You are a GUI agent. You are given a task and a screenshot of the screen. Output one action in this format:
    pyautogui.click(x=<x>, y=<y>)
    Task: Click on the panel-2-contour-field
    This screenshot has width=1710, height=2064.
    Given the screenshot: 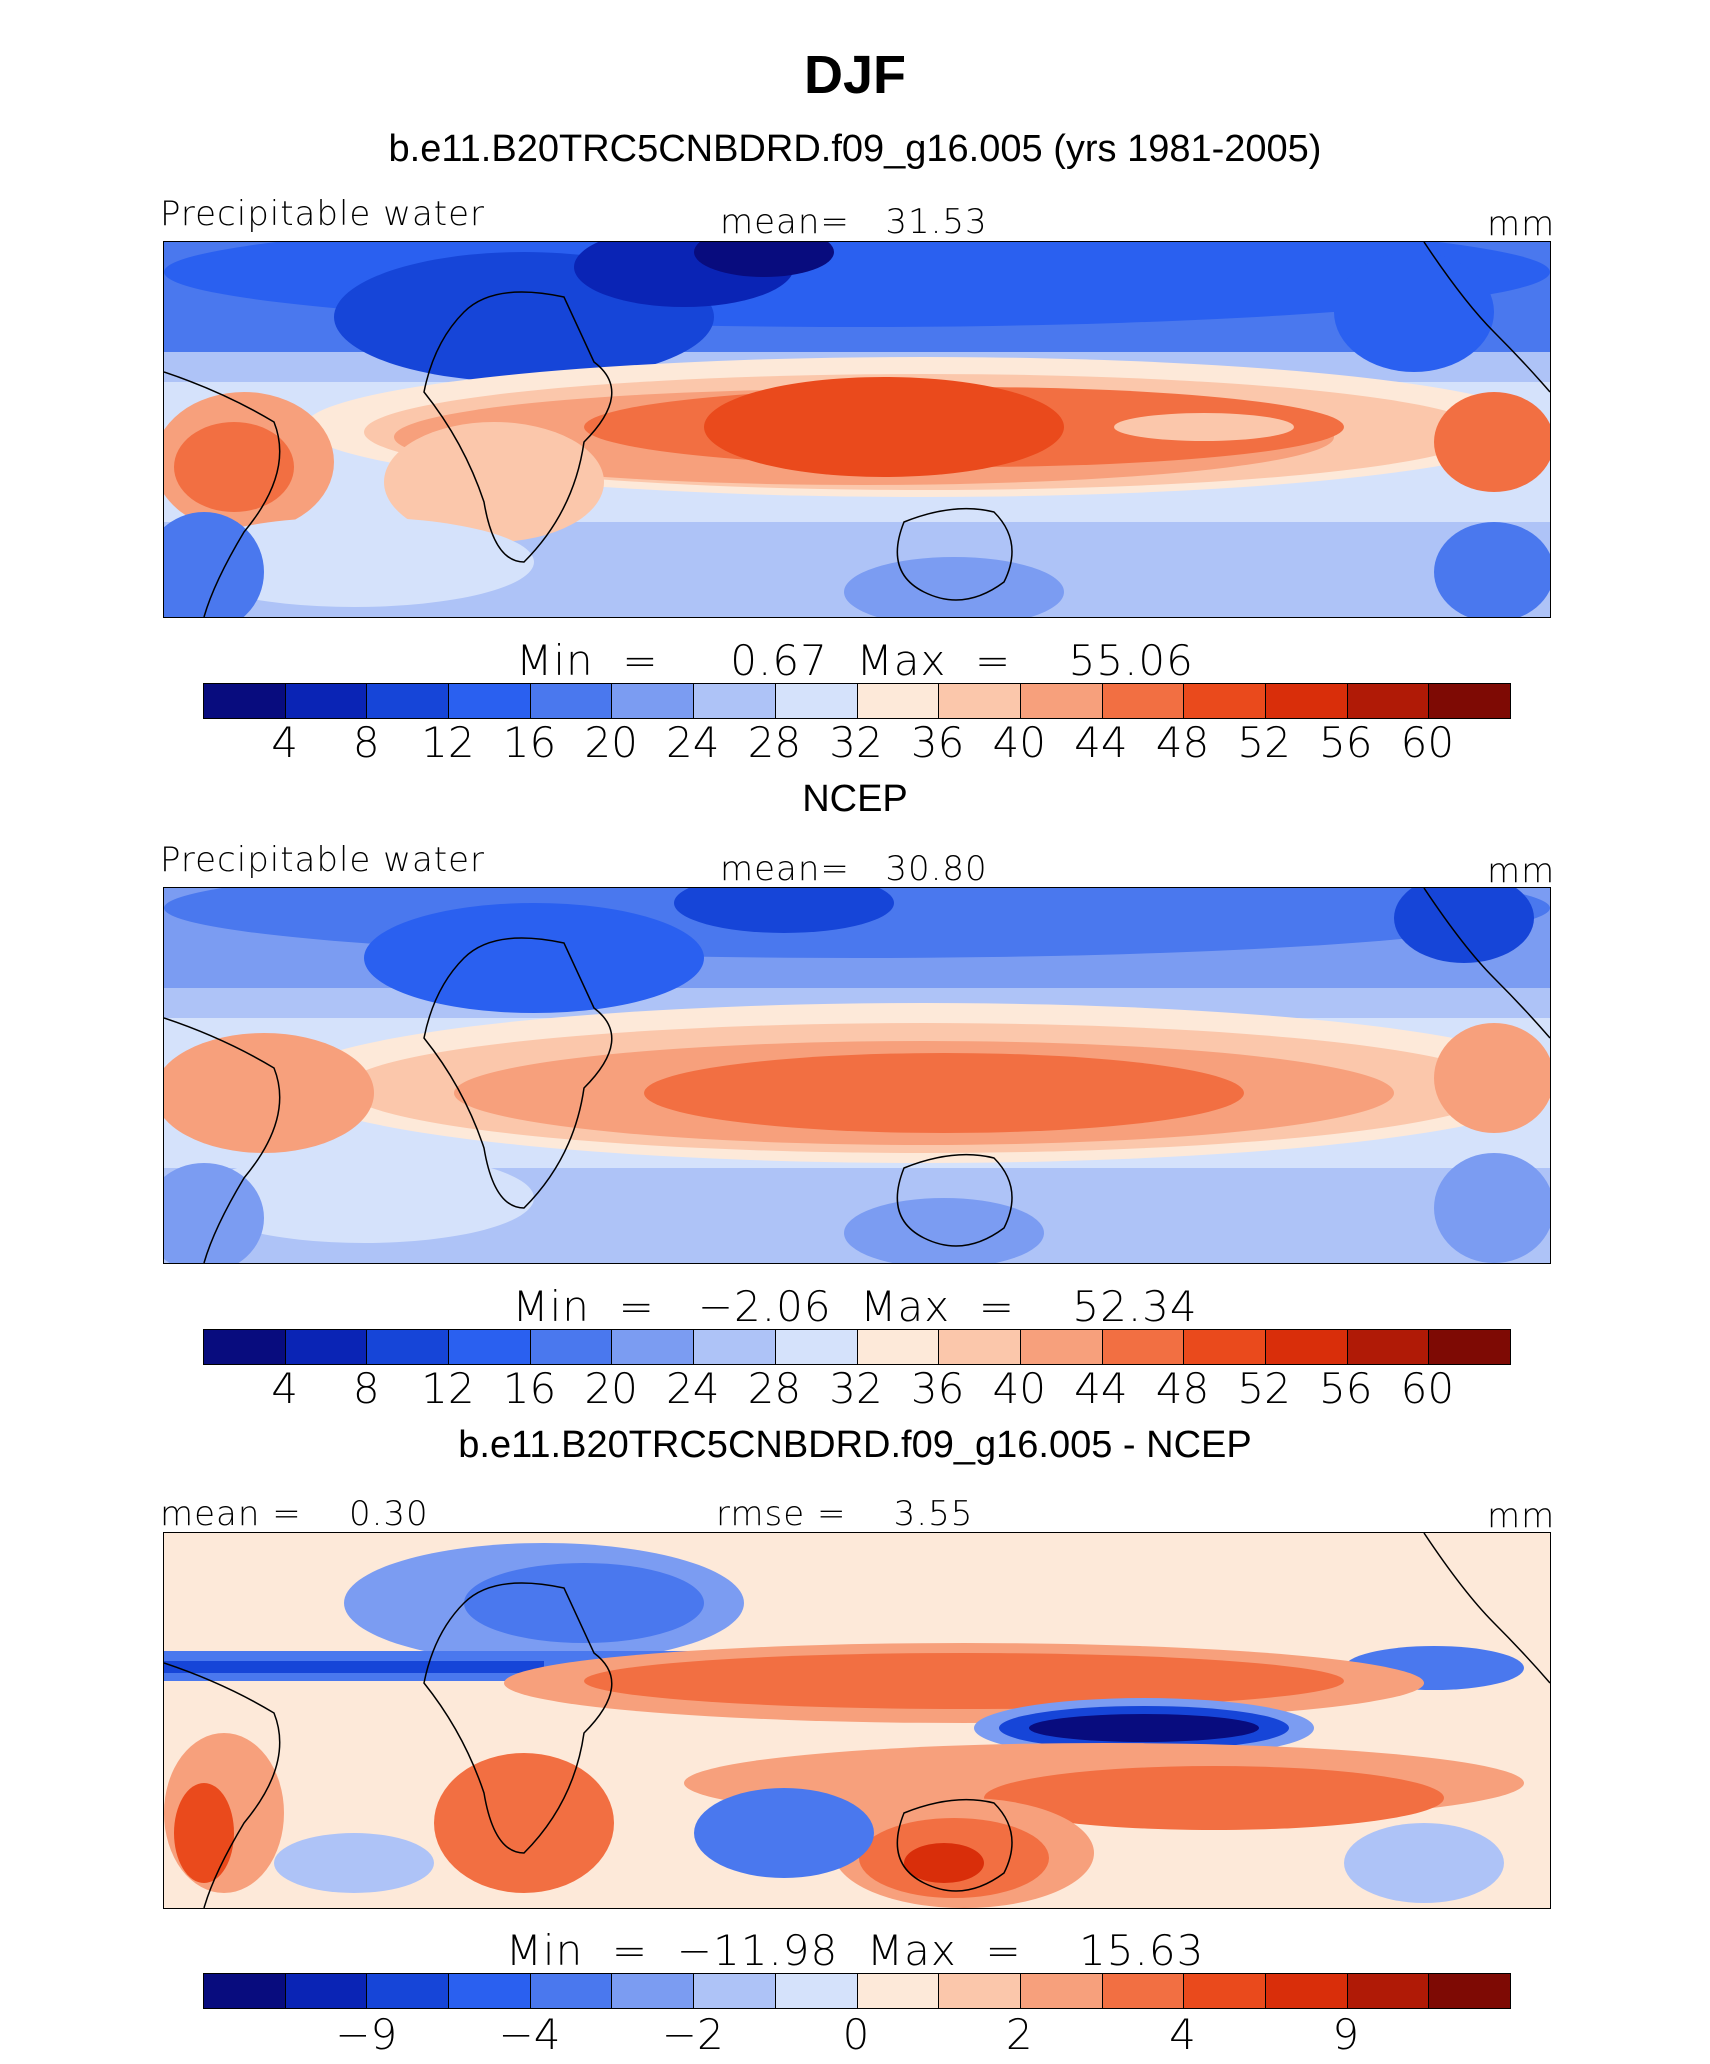 What is the action you would take?
    pyautogui.click(x=857, y=1075)
    